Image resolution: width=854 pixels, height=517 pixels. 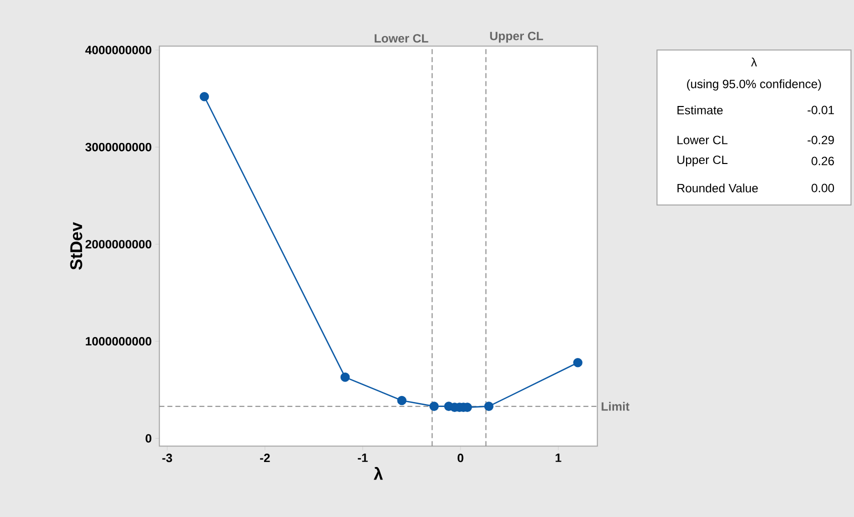 I want to click on text: 0.26, so click(x=823, y=161).